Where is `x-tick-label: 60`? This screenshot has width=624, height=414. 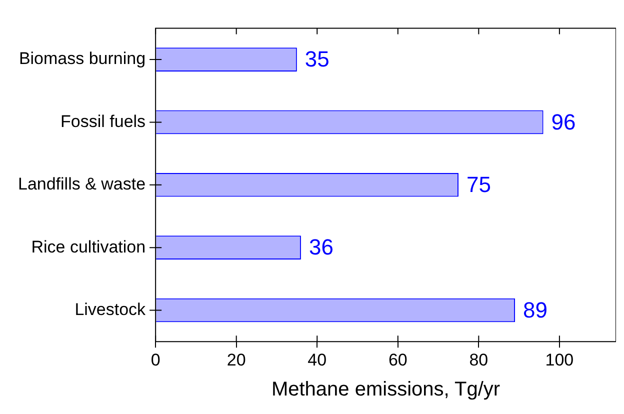 x-tick-label: 60 is located at coordinates (398, 360).